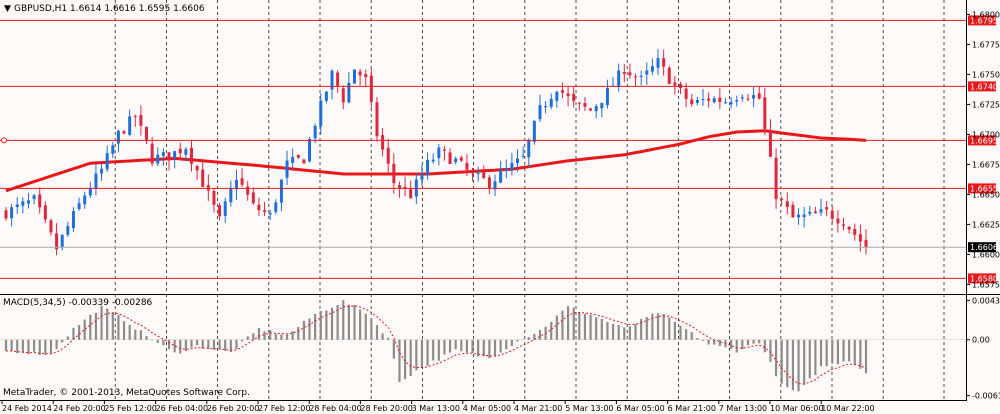  I want to click on price-tick-label: 1.6600, so click(986, 254).